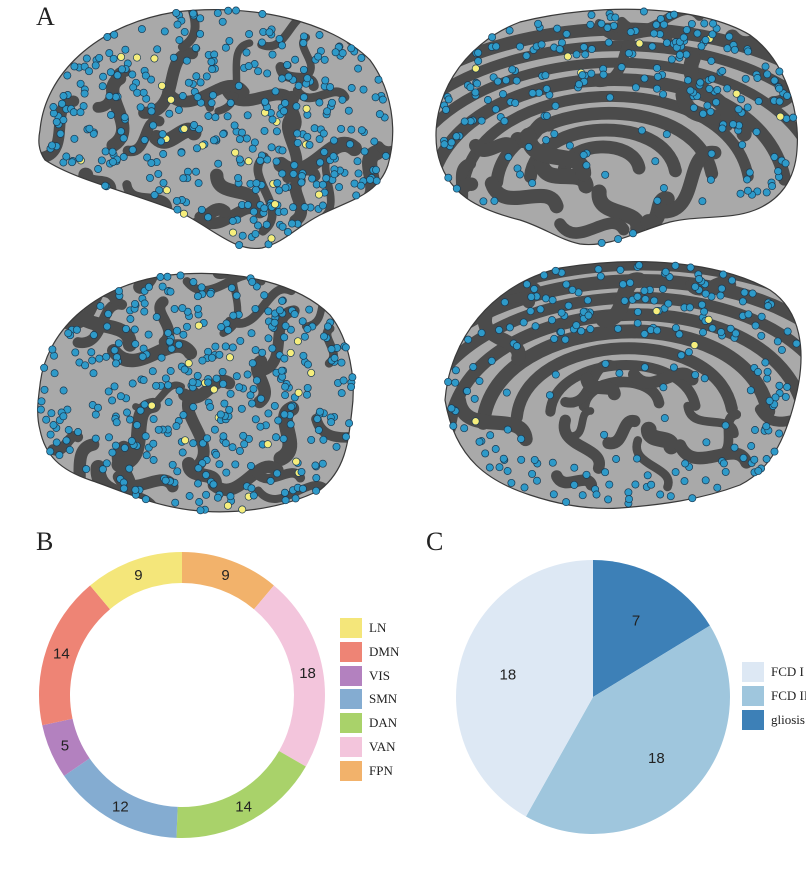 This screenshot has height=877, width=806. What do you see at coordinates (136, 581) in the screenshot?
I see `slice-ln` at bounding box center [136, 581].